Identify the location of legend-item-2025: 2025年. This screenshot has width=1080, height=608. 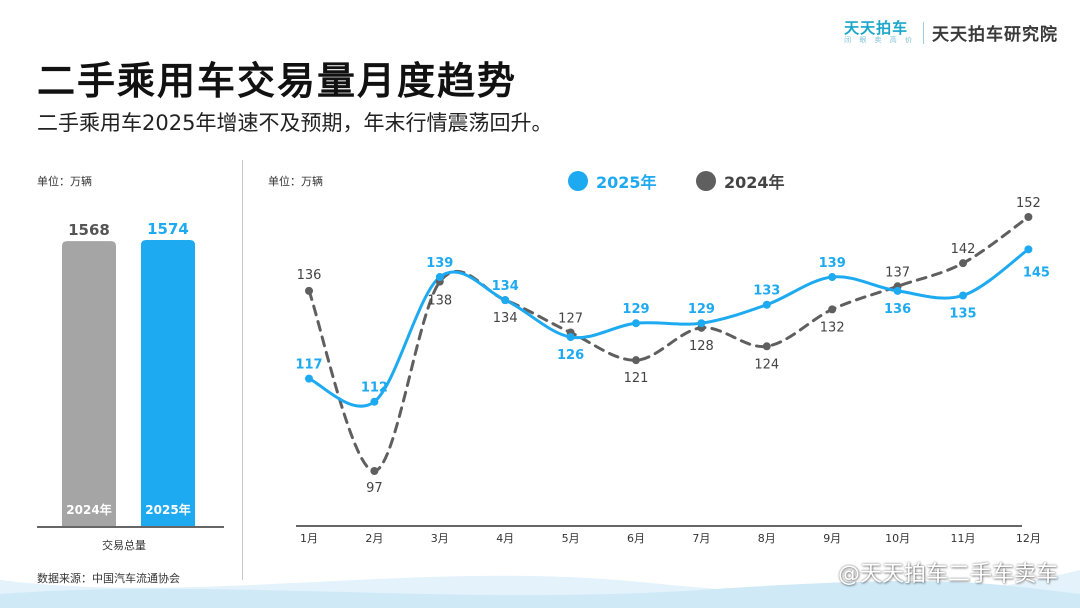
(612, 181).